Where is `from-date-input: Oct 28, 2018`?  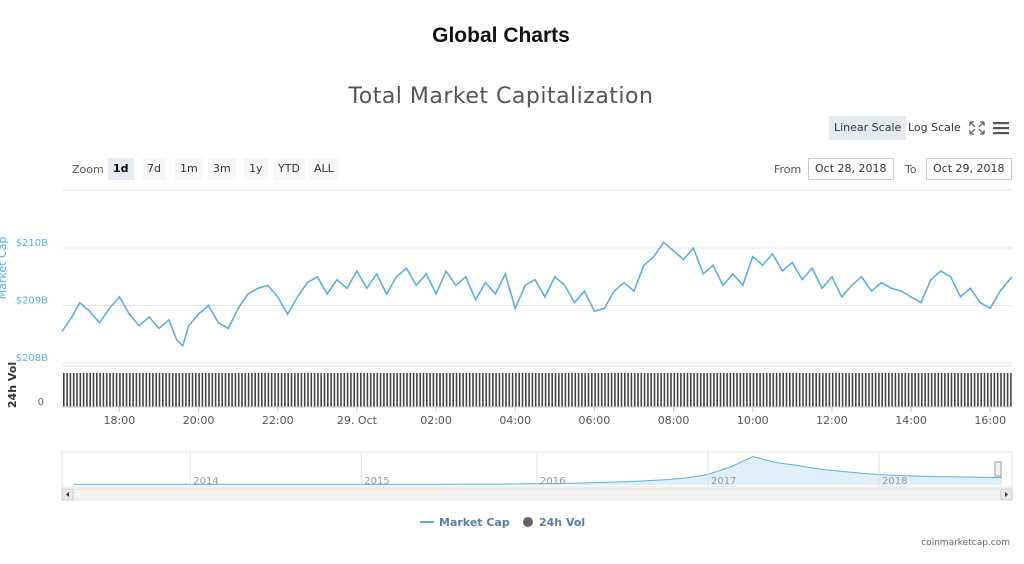
from-date-input: Oct 28, 2018 is located at coordinates (851, 169).